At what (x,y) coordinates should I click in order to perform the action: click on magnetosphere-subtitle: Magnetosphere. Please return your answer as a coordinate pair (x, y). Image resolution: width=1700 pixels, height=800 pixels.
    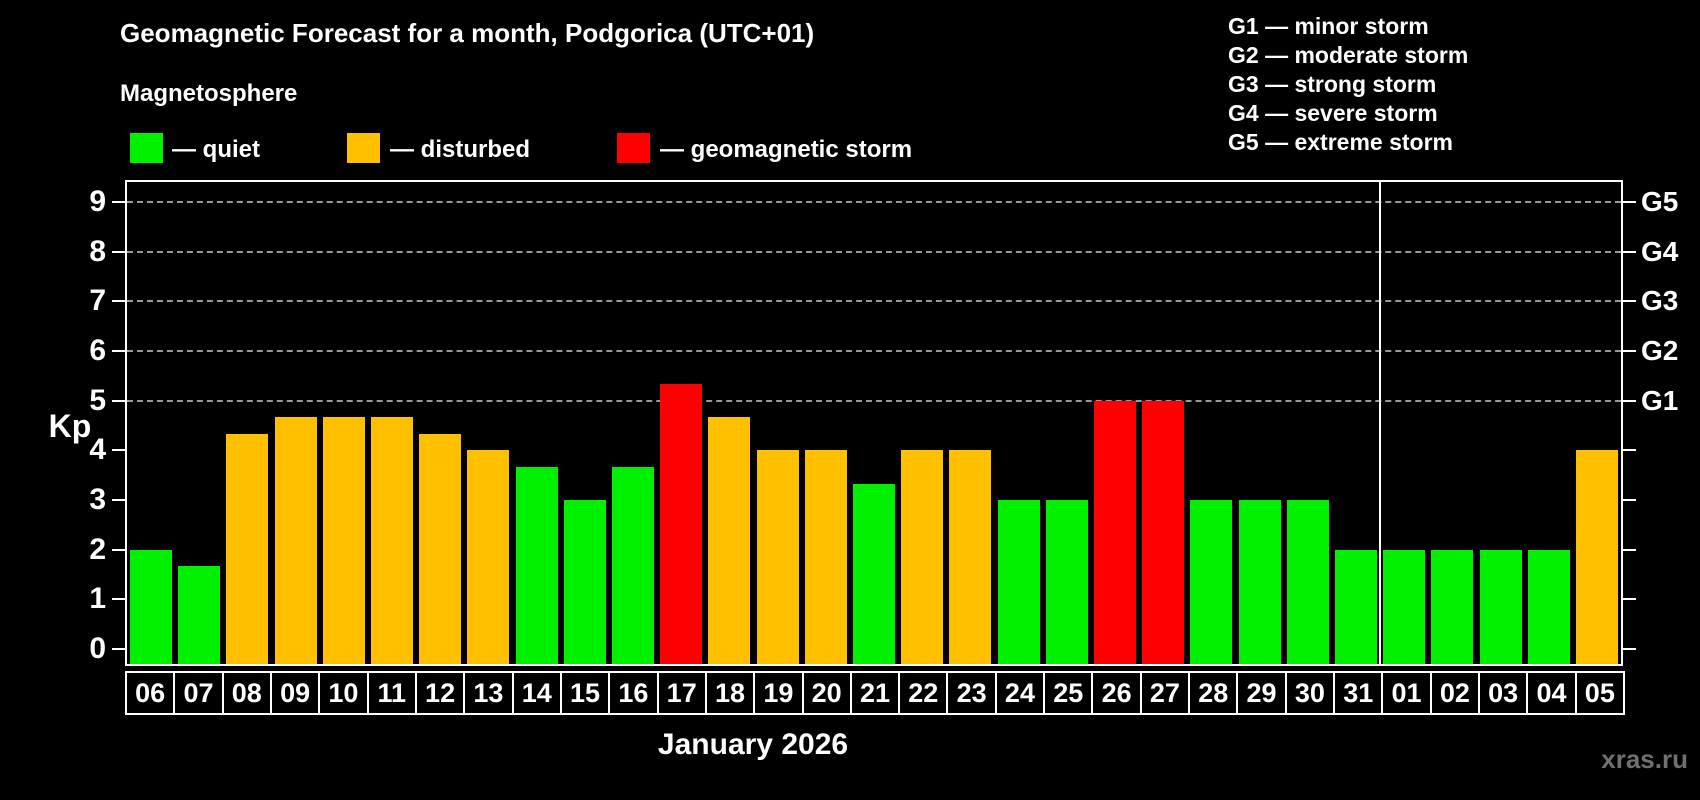
    Looking at the image, I should click on (209, 93).